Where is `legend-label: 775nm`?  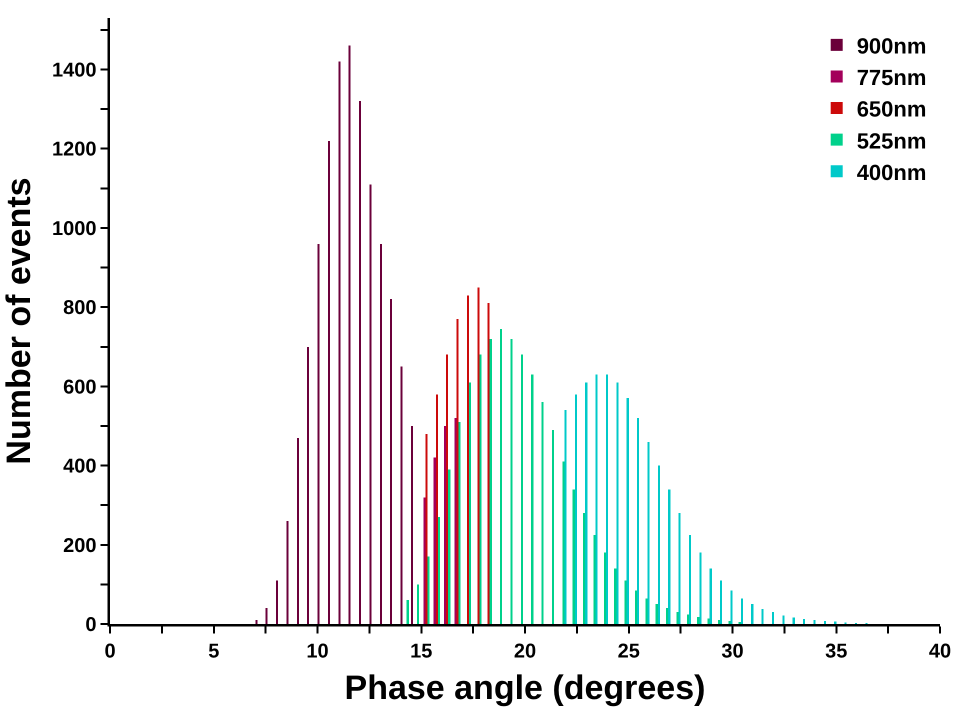 legend-label: 775nm is located at coordinates (891, 77).